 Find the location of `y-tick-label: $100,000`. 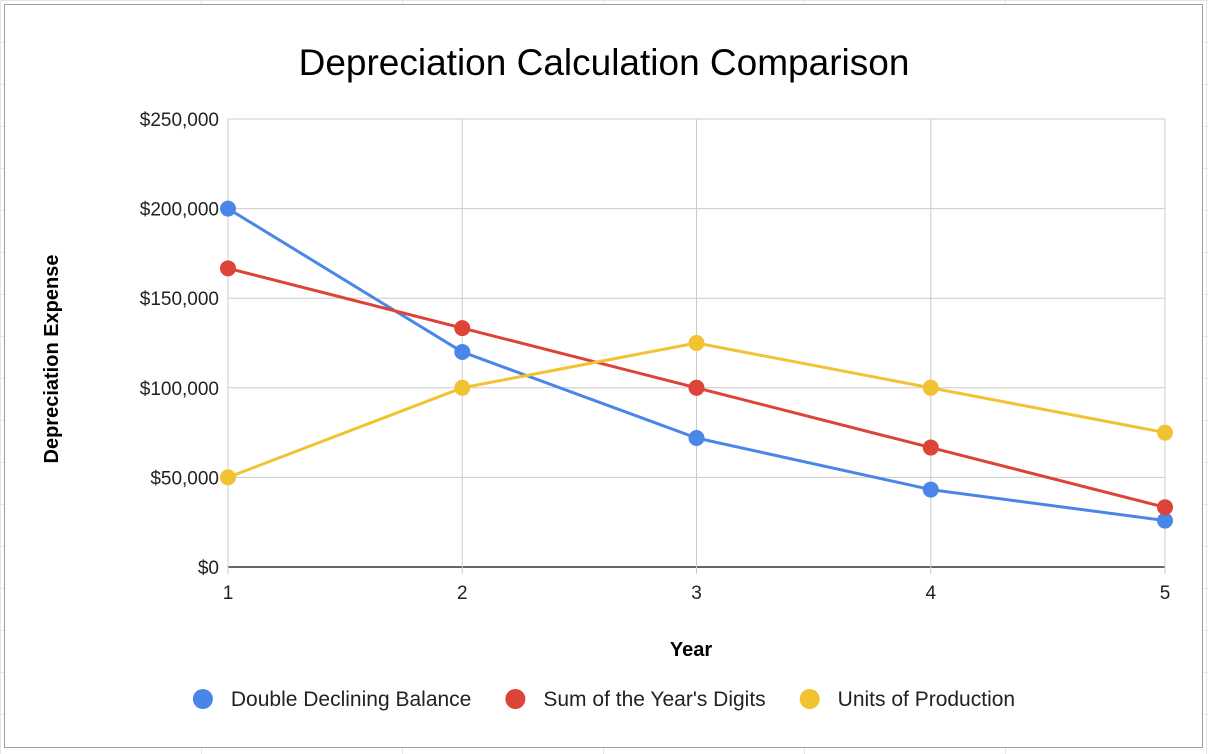

y-tick-label: $100,000 is located at coordinates (179, 389).